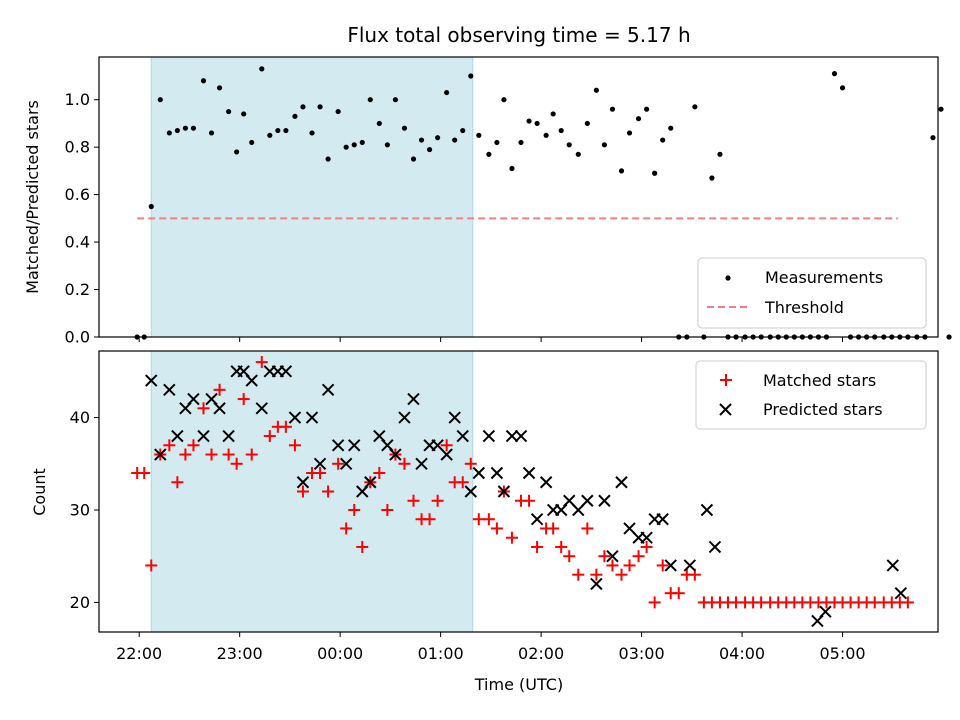 This screenshot has height=720, width=960. Describe the element at coordinates (824, 277) in the screenshot. I see `legend-measurements-label: Measurements` at that location.